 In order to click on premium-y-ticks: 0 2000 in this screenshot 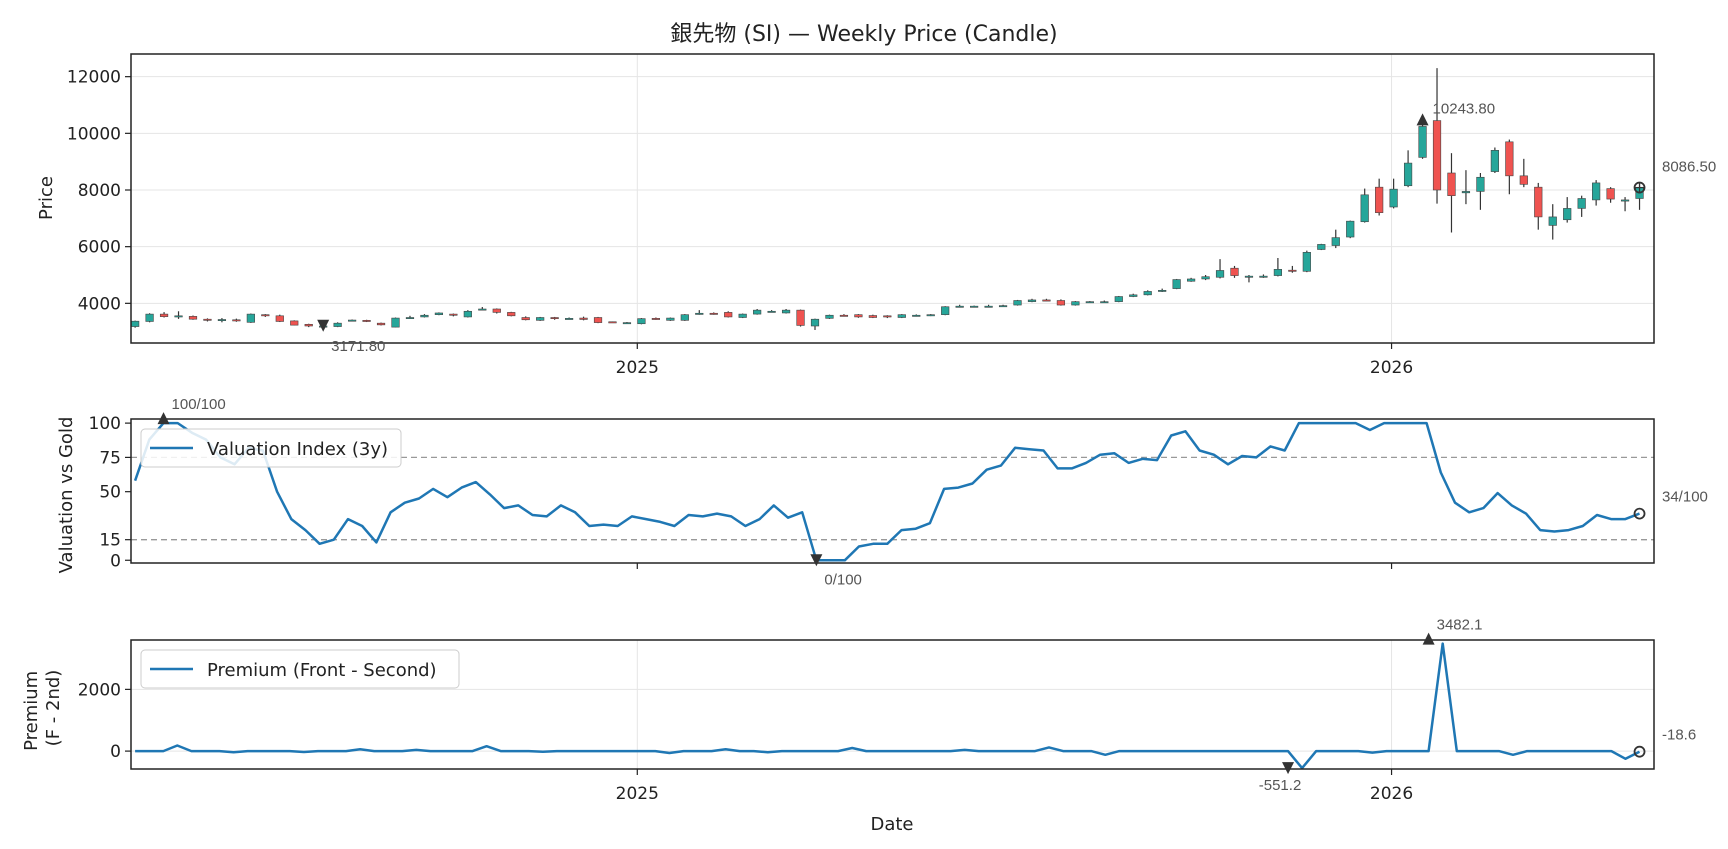, I will do `click(104, 721)`.